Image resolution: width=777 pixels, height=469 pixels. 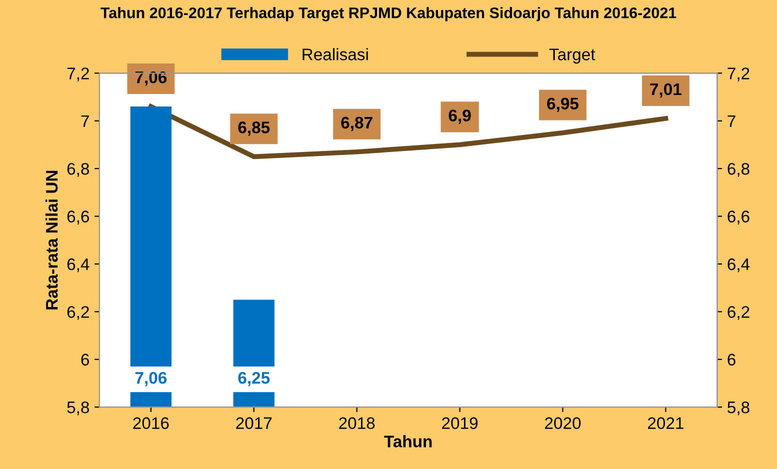 What do you see at coordinates (666, 90) in the screenshot?
I see `data-label: 7,01` at bounding box center [666, 90].